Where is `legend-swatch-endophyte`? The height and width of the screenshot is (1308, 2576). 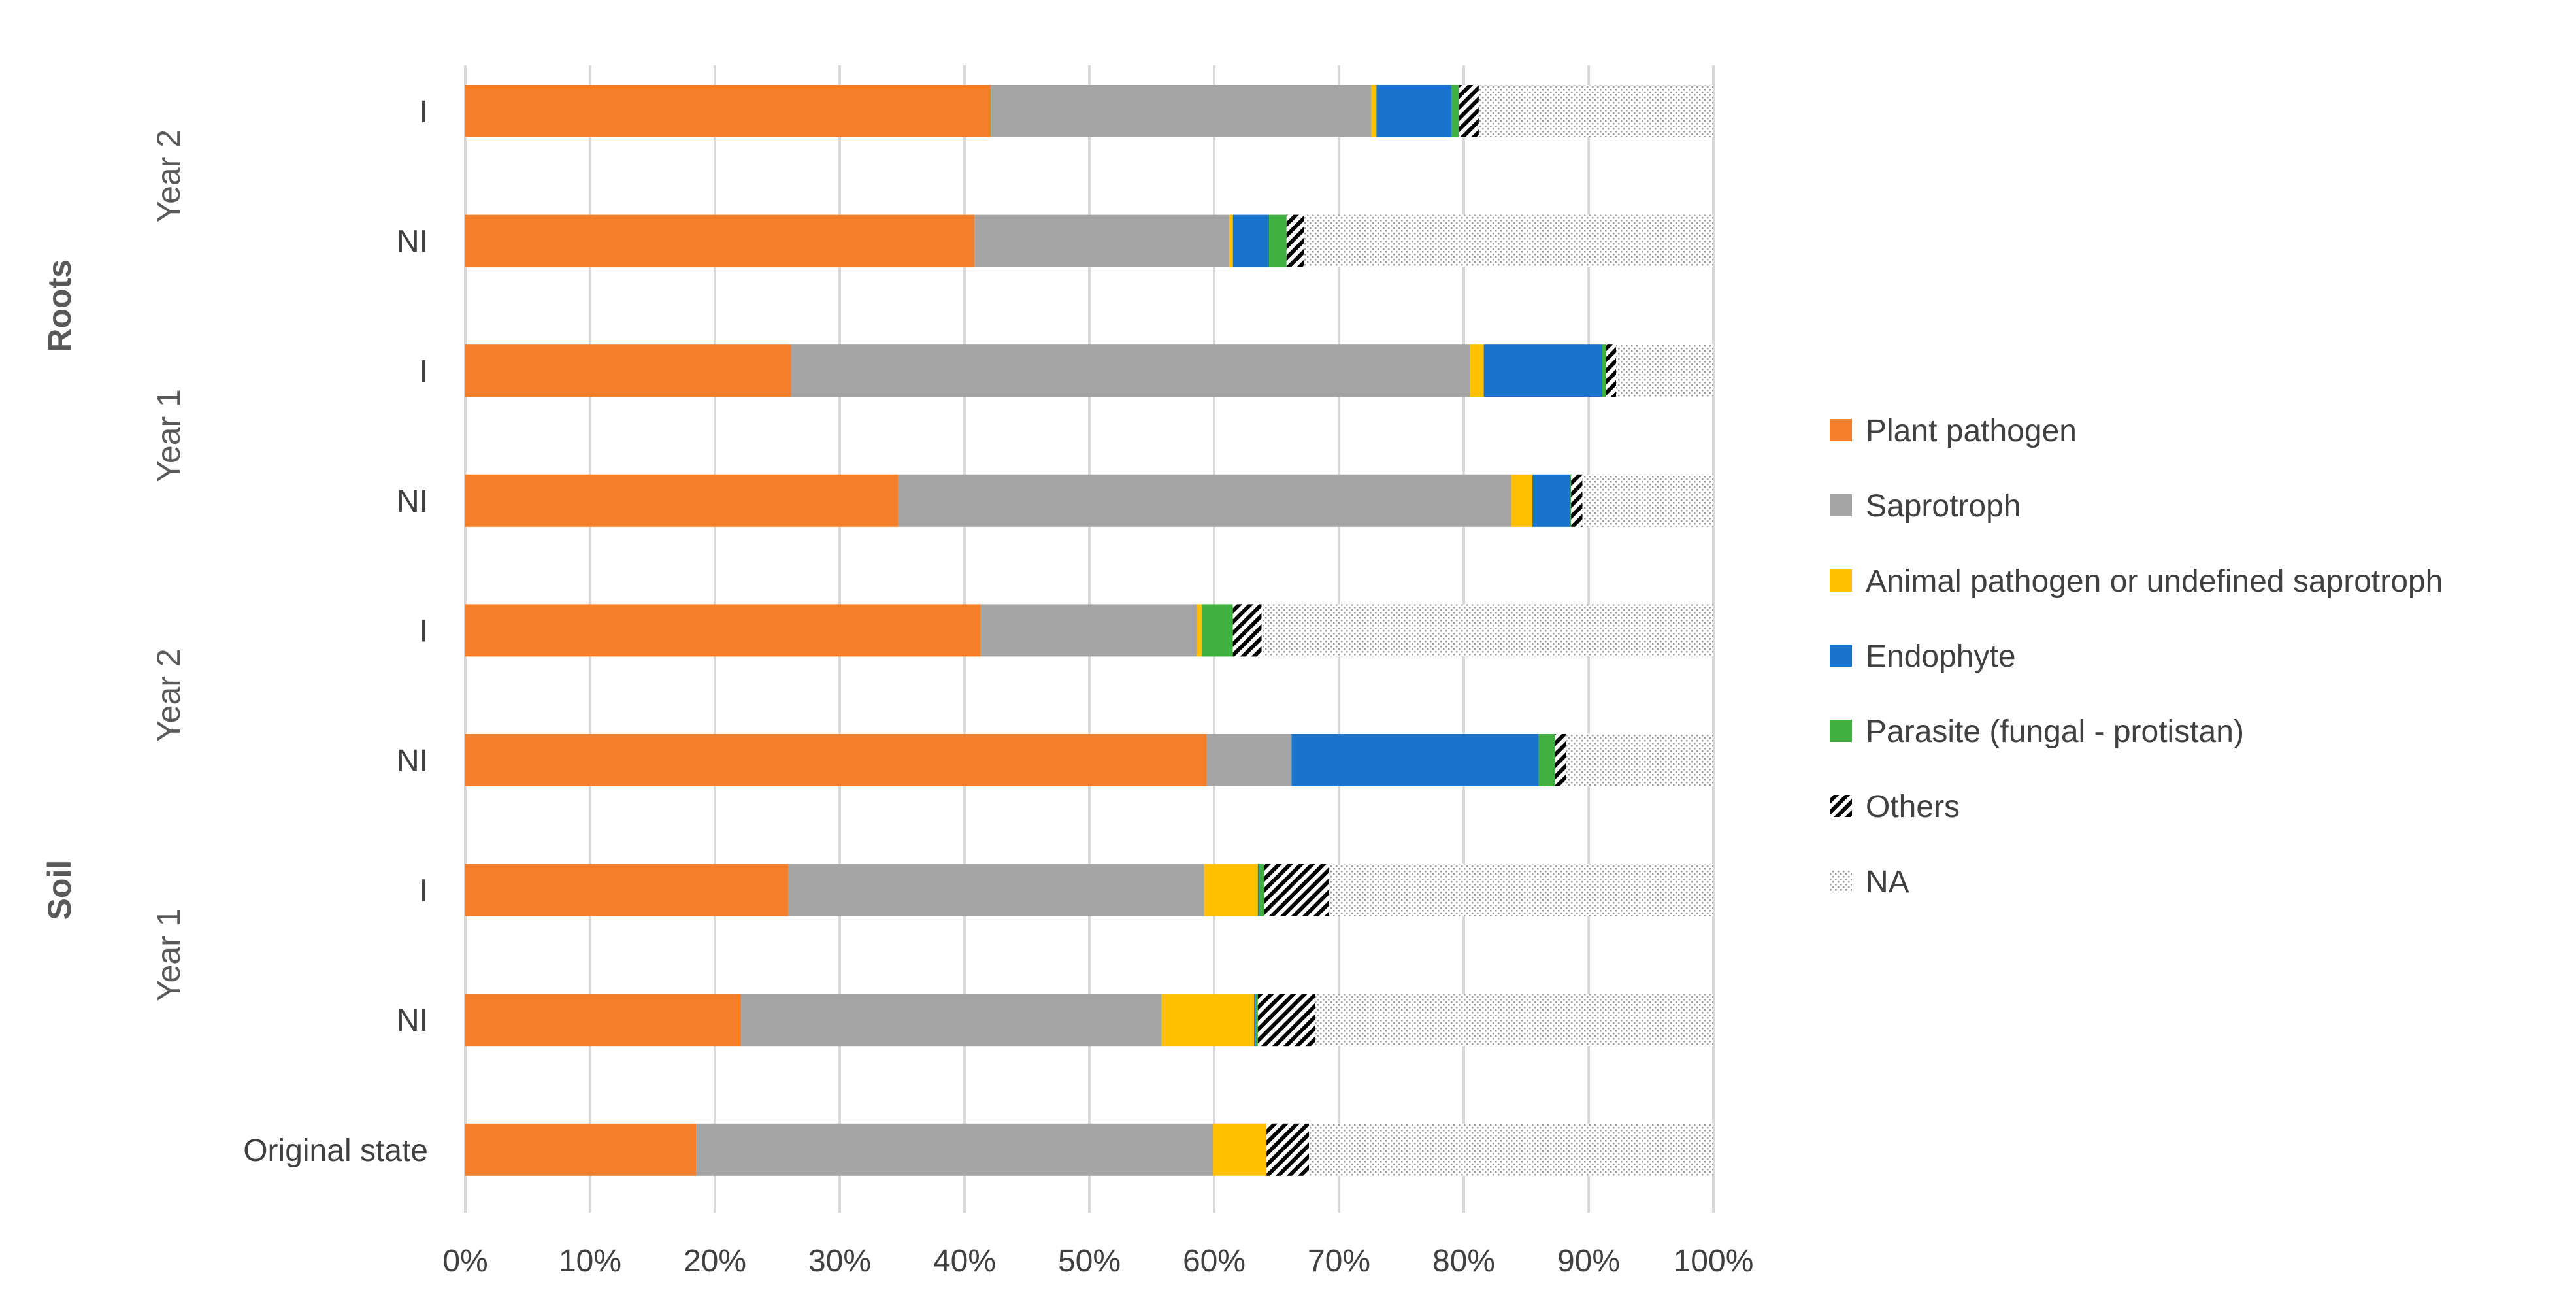 legend-swatch-endophyte is located at coordinates (1841, 656).